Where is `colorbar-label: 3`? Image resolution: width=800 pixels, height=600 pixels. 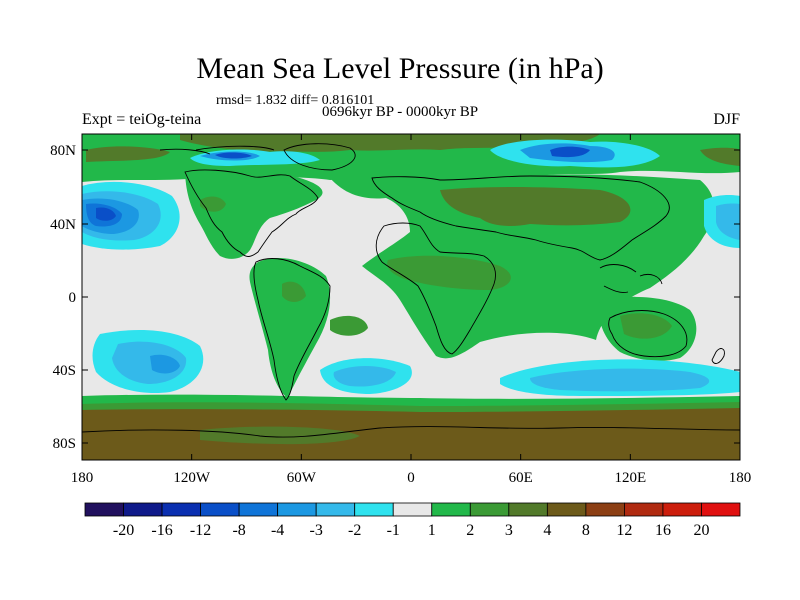 colorbar-label: 3 is located at coordinates (509, 530).